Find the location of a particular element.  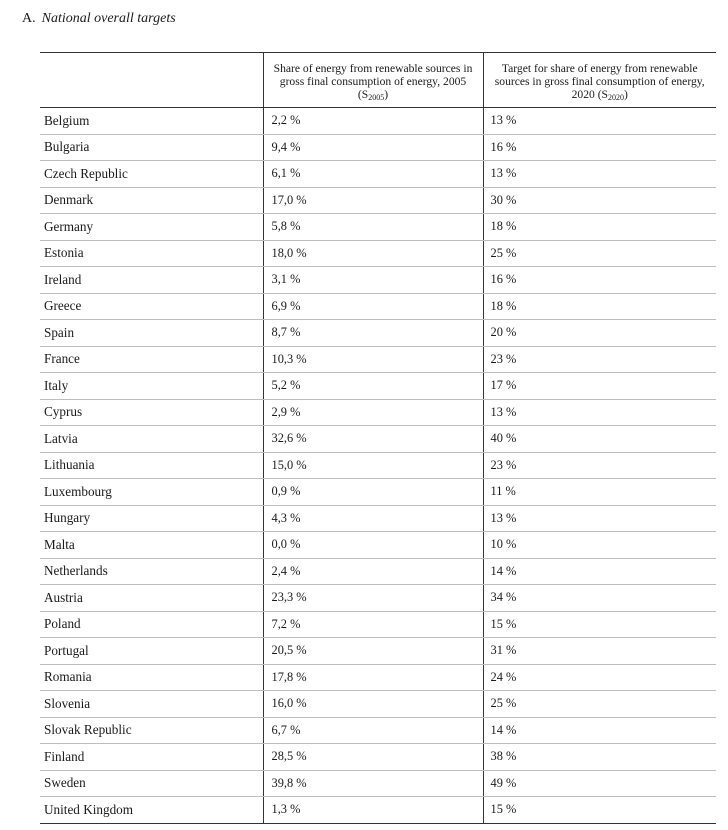

share-2005-cell: 16,0 % is located at coordinates (372, 704).